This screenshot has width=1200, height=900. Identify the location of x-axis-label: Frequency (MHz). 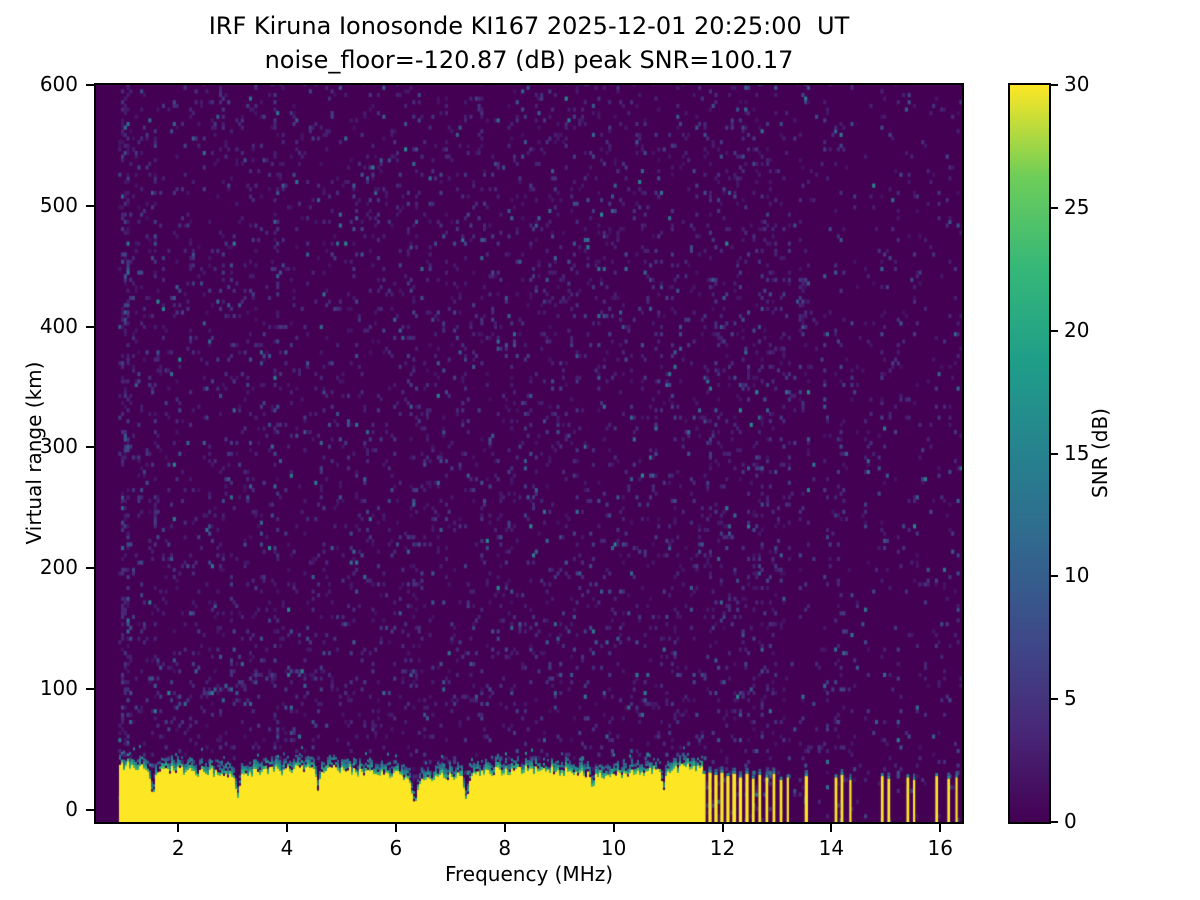
(529, 874).